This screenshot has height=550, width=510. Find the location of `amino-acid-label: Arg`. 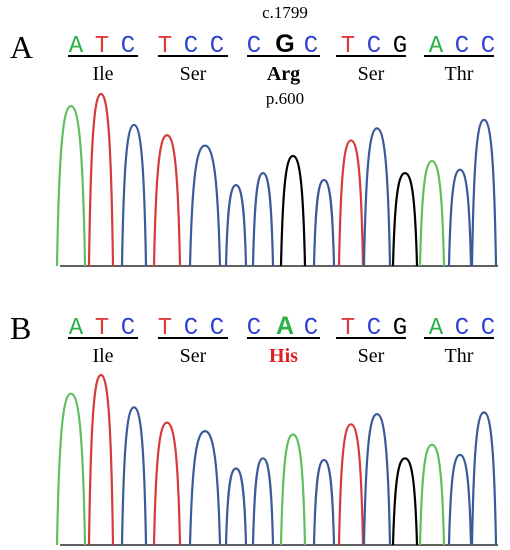

amino-acid-label: Arg is located at coordinates (283, 74).